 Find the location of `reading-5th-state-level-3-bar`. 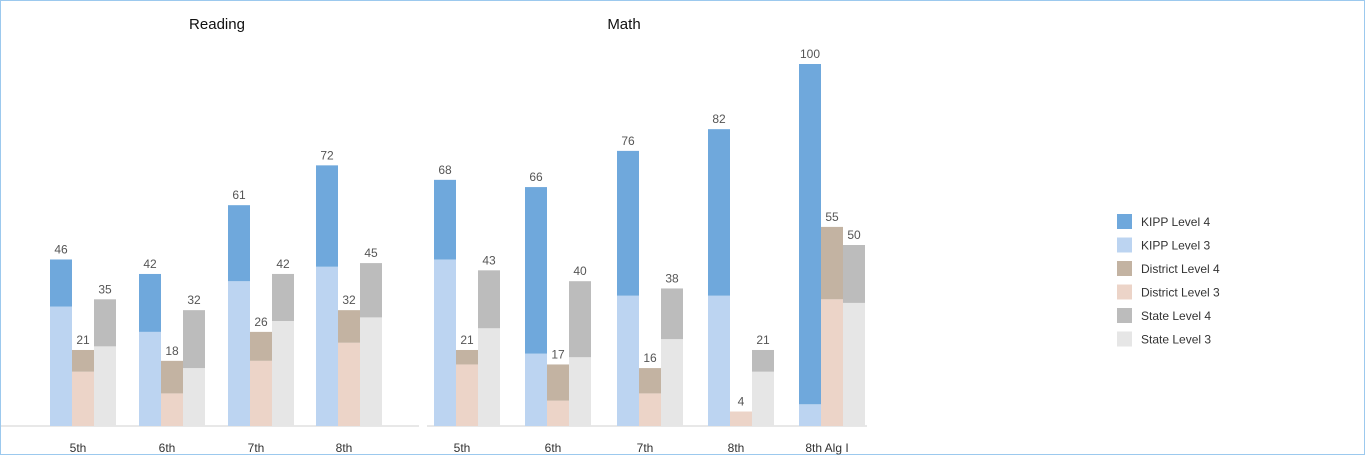

reading-5th-state-level-3-bar is located at coordinates (105, 386).